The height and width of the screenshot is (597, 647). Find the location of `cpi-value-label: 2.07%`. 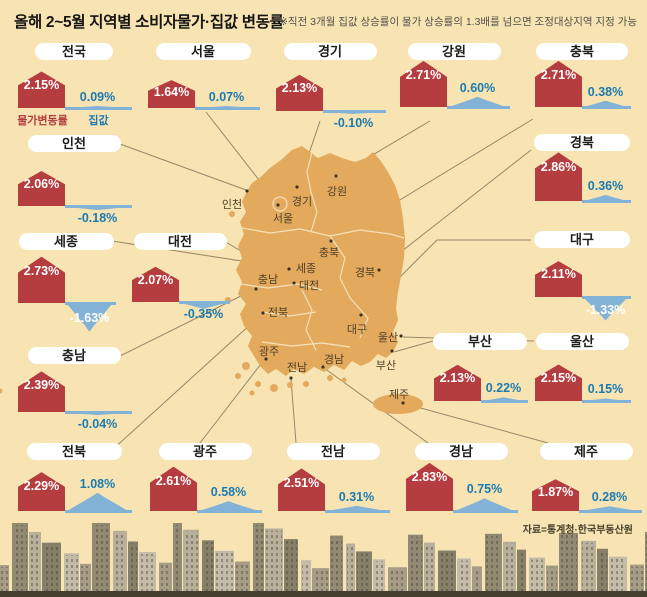

cpi-value-label: 2.07% is located at coordinates (155, 279).